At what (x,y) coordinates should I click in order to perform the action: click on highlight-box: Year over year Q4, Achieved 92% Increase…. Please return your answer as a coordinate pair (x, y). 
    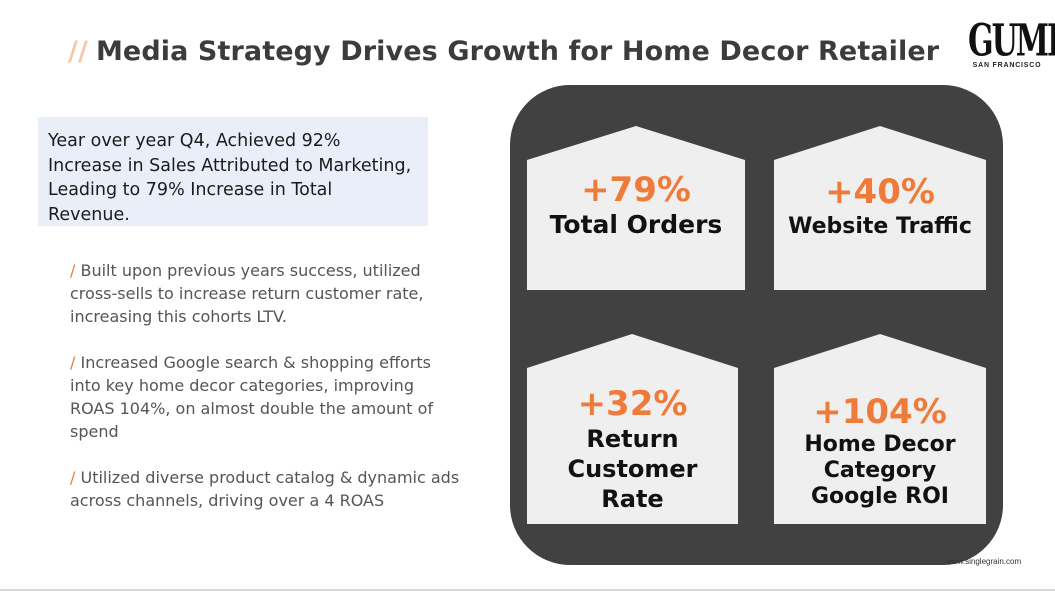
    Looking at the image, I should click on (233, 171).